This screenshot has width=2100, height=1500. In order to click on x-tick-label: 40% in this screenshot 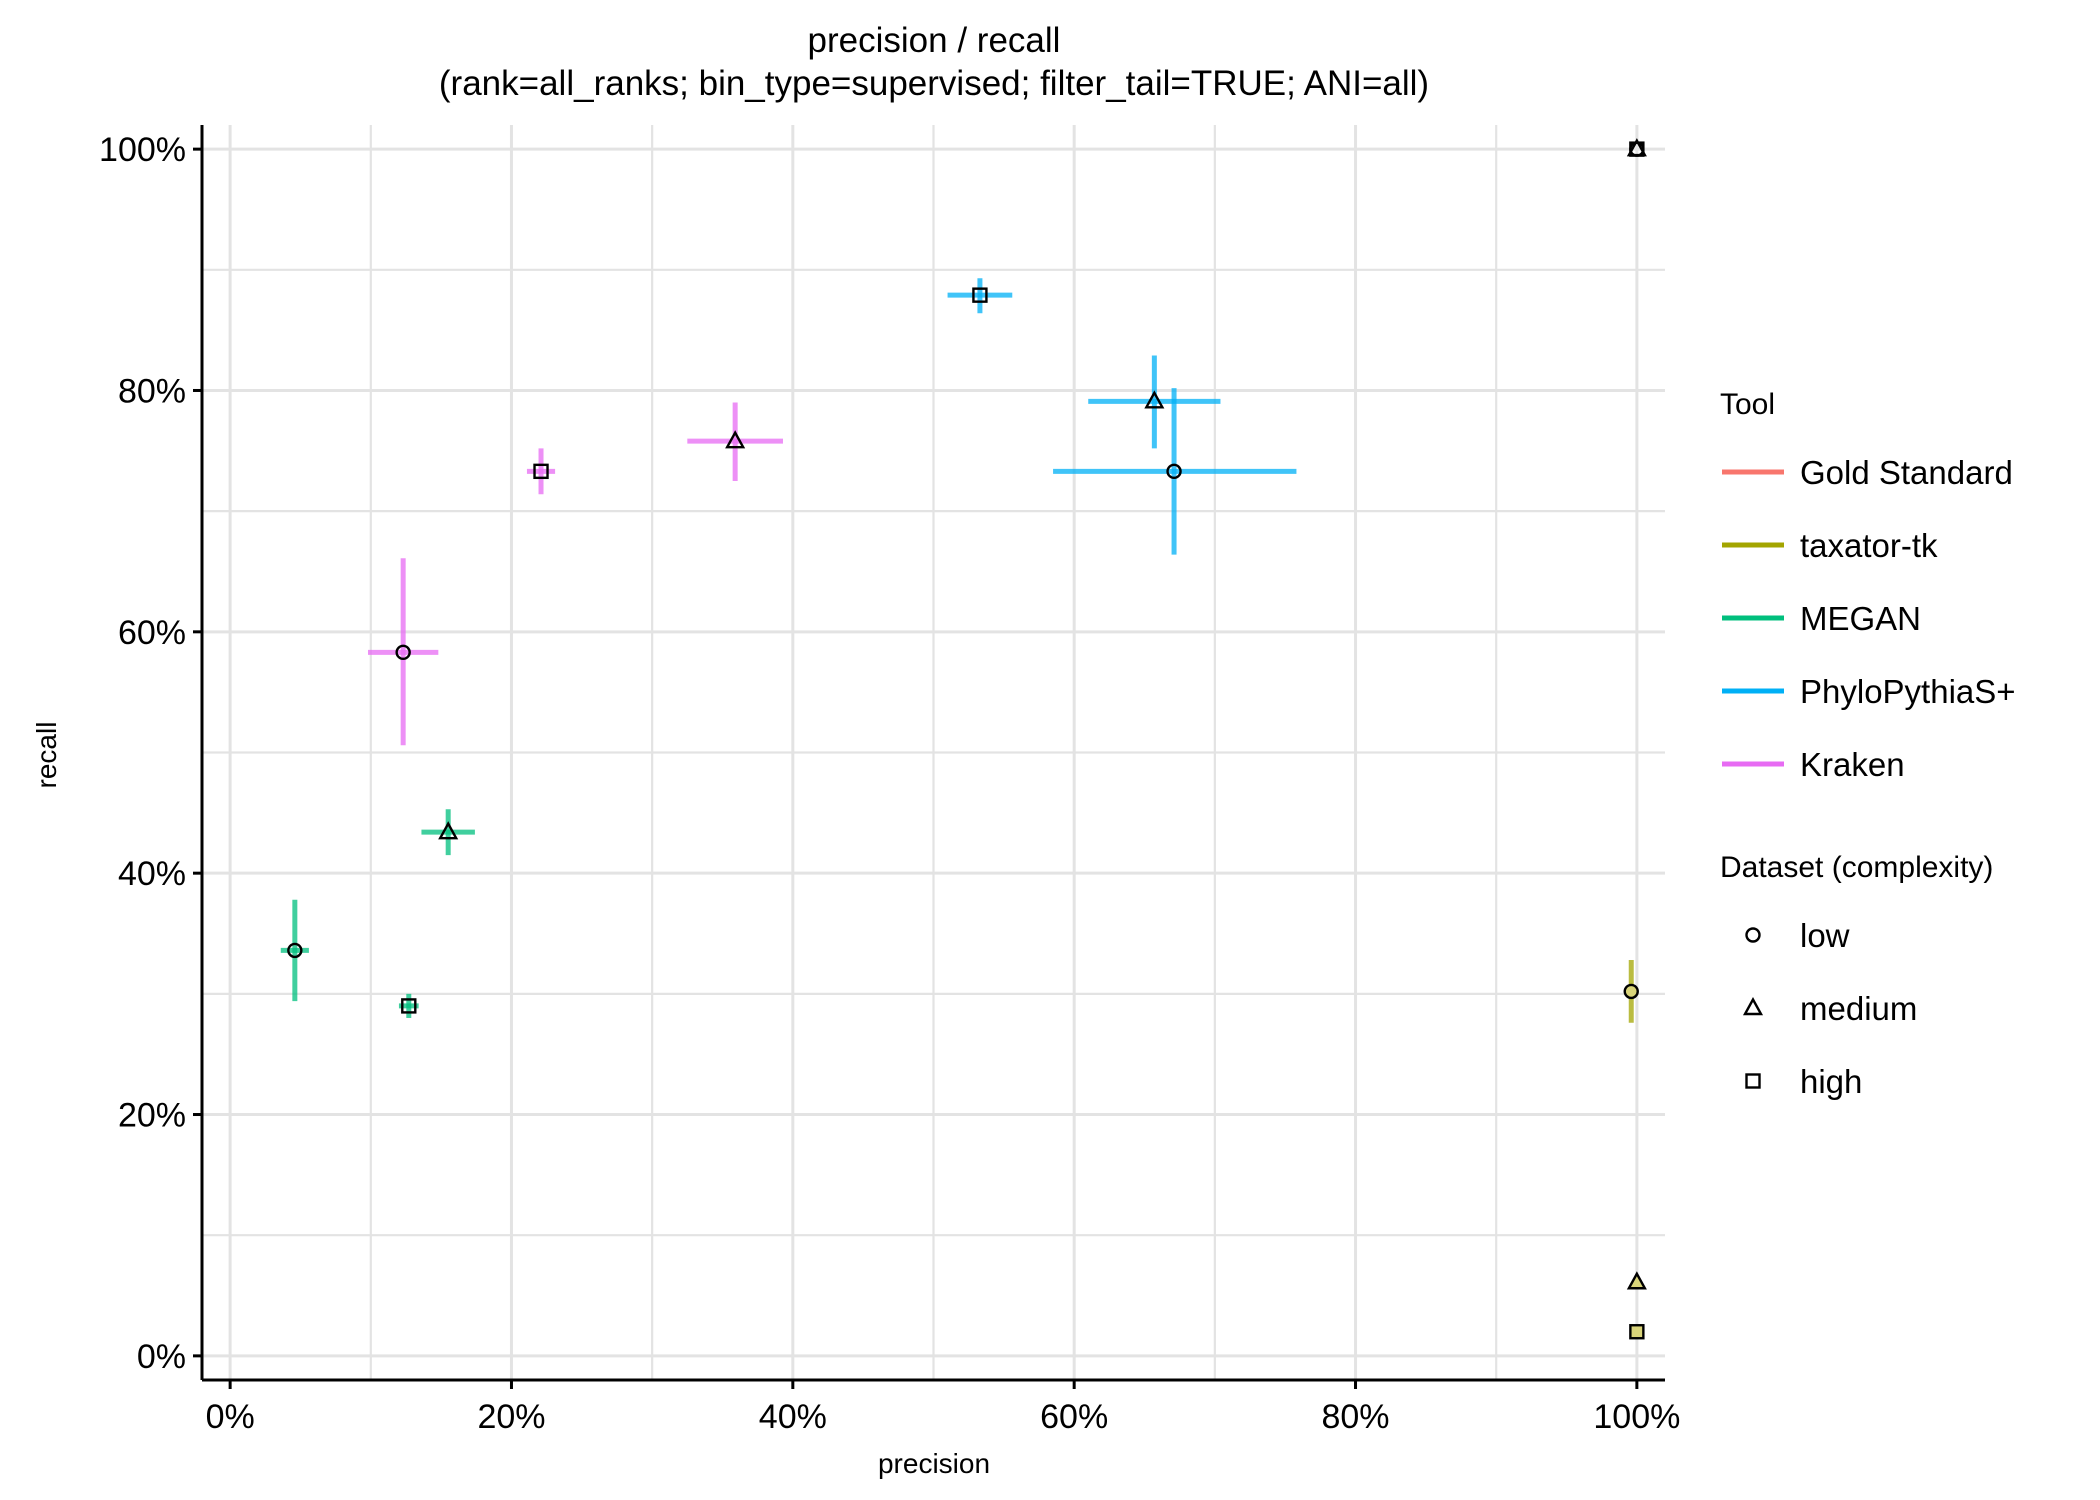, I will do `click(793, 1417)`.